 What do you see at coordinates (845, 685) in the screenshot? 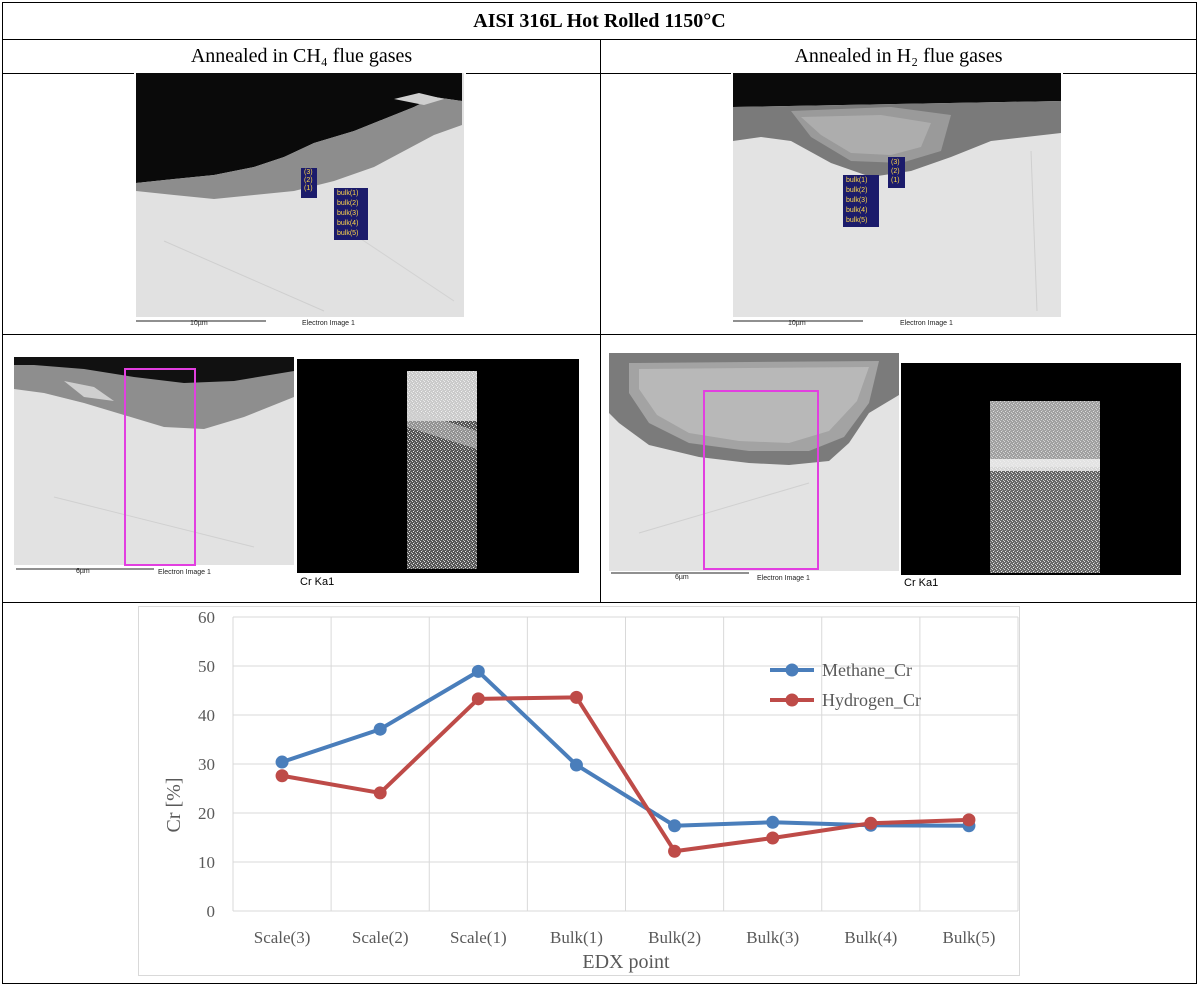
I see `chart-legend: Methane_Cr Hydrogen_Cr` at bounding box center [845, 685].